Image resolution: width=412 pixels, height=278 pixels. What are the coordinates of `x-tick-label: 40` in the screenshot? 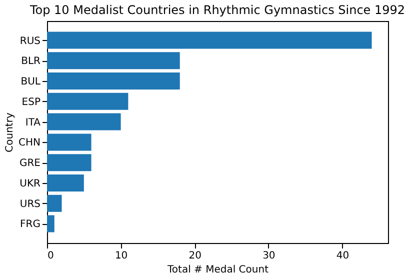 It's located at (343, 256).